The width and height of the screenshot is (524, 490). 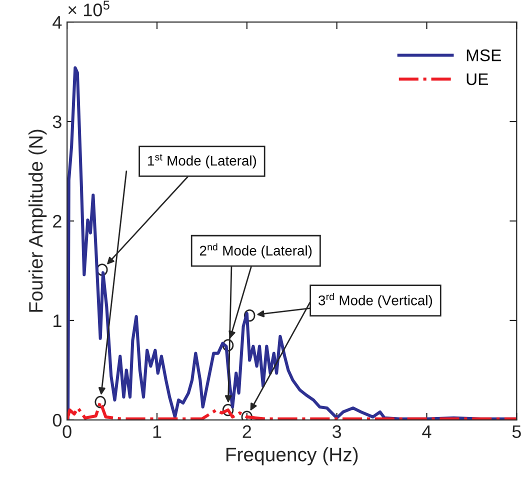 I want to click on y-tick-label: 2, so click(x=57, y=221).